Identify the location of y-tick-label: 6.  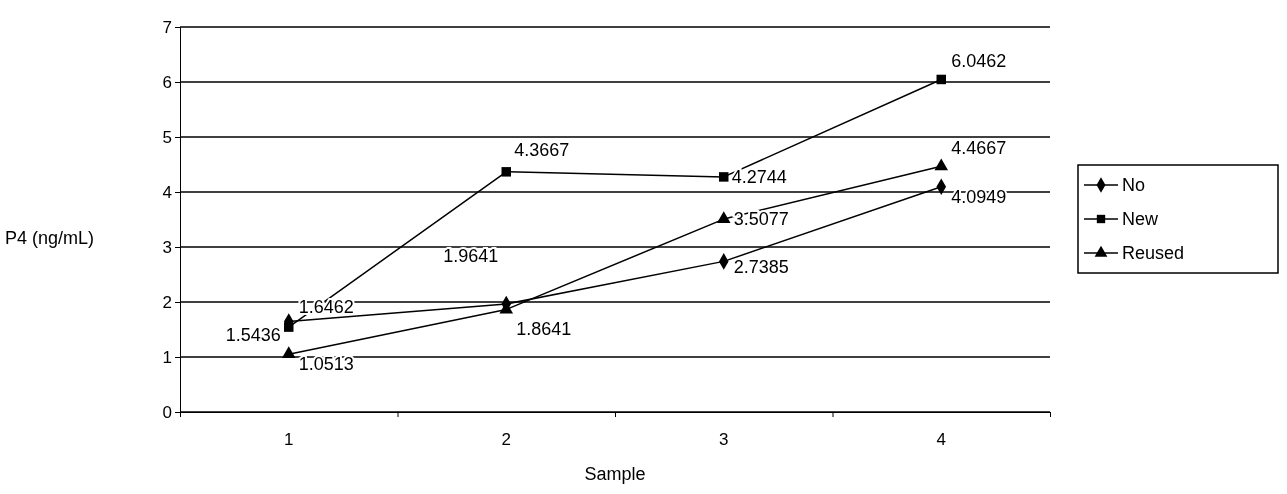
(167, 82).